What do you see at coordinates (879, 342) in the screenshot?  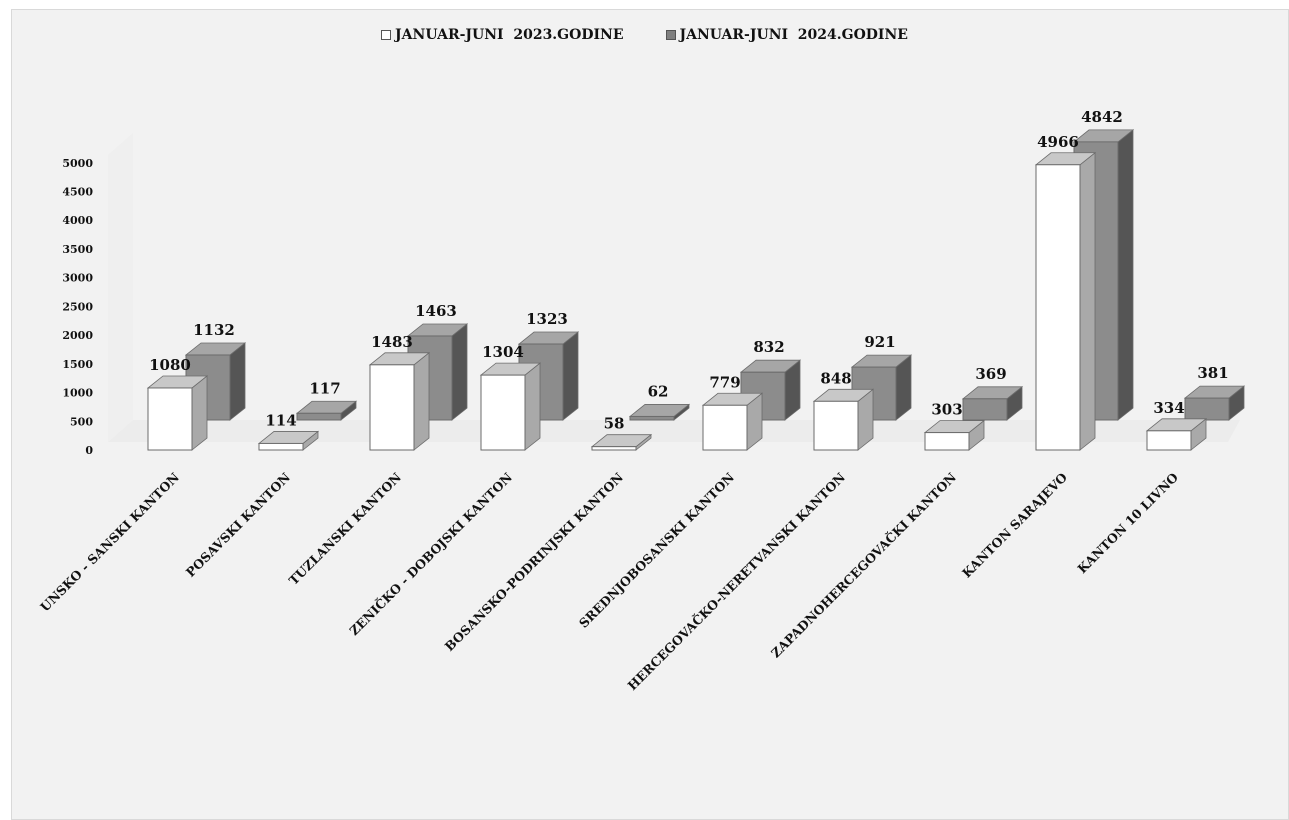 I see `data-label-2024: 921` at bounding box center [879, 342].